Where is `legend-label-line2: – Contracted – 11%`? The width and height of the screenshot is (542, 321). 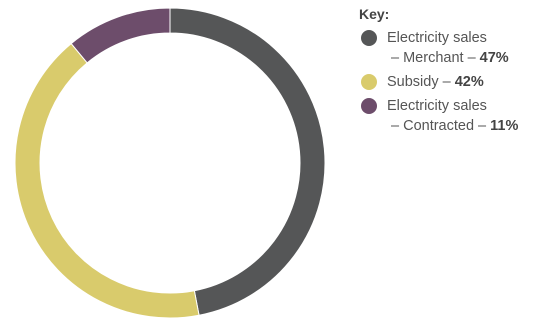
legend-label-line2: – Contracted – 11% is located at coordinates (455, 126).